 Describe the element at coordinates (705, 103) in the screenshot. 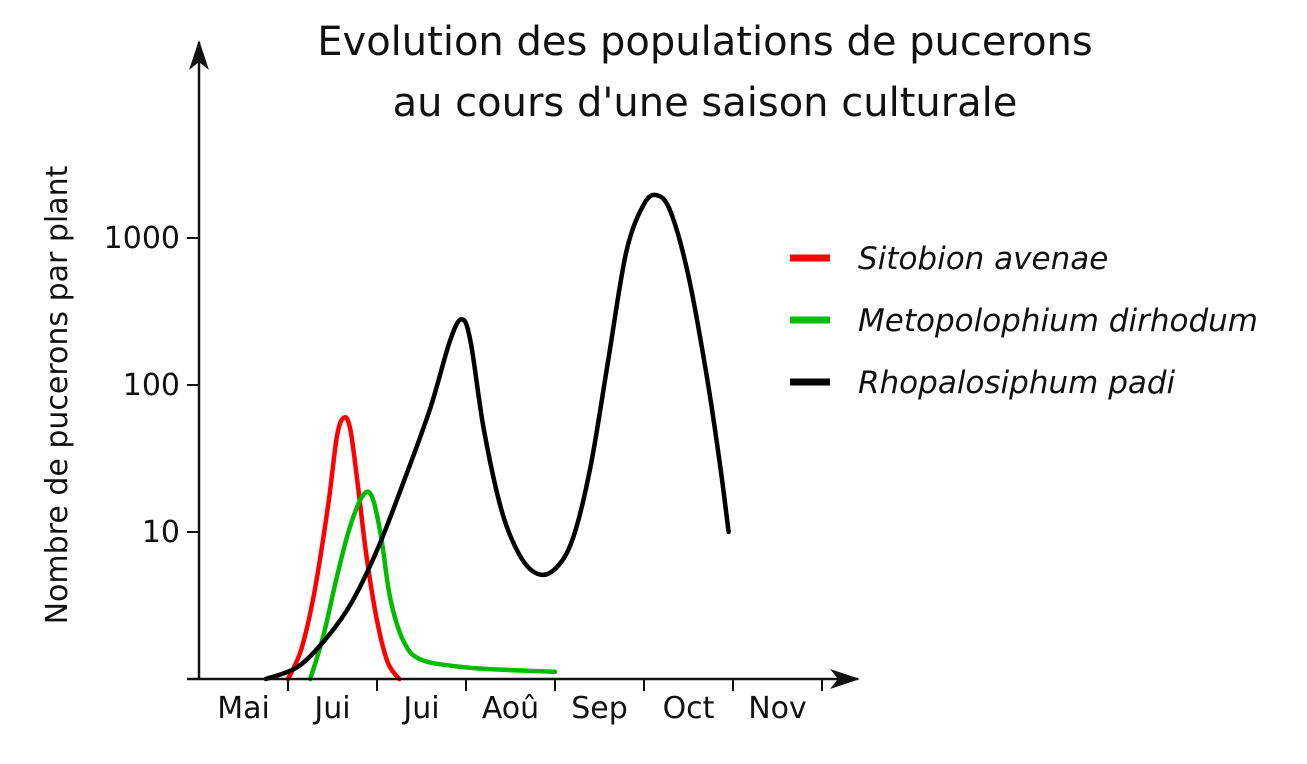

I see `chart-title-line-2: au cours d'une saison culturale` at that location.